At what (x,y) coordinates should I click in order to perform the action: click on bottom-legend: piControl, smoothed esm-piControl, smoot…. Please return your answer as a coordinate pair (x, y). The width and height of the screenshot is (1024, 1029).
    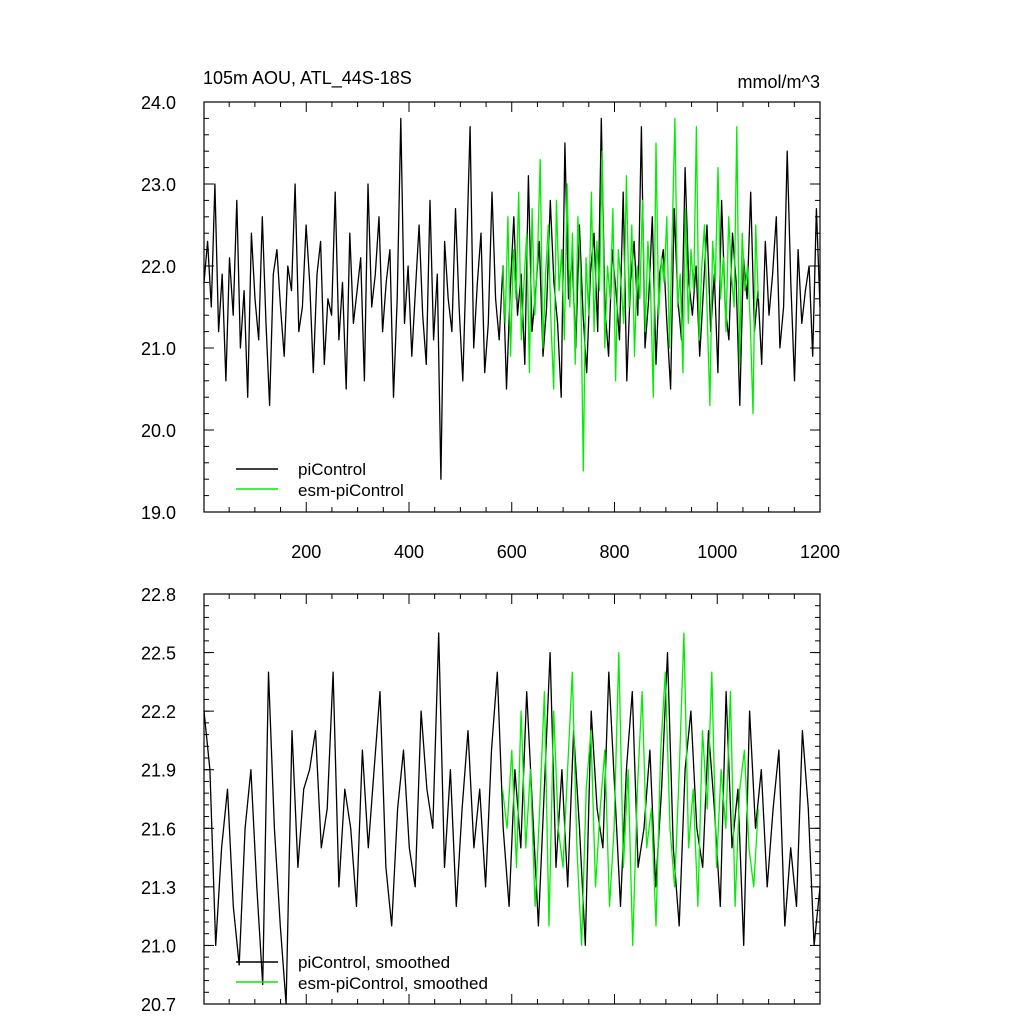
    Looking at the image, I should click on (362, 973).